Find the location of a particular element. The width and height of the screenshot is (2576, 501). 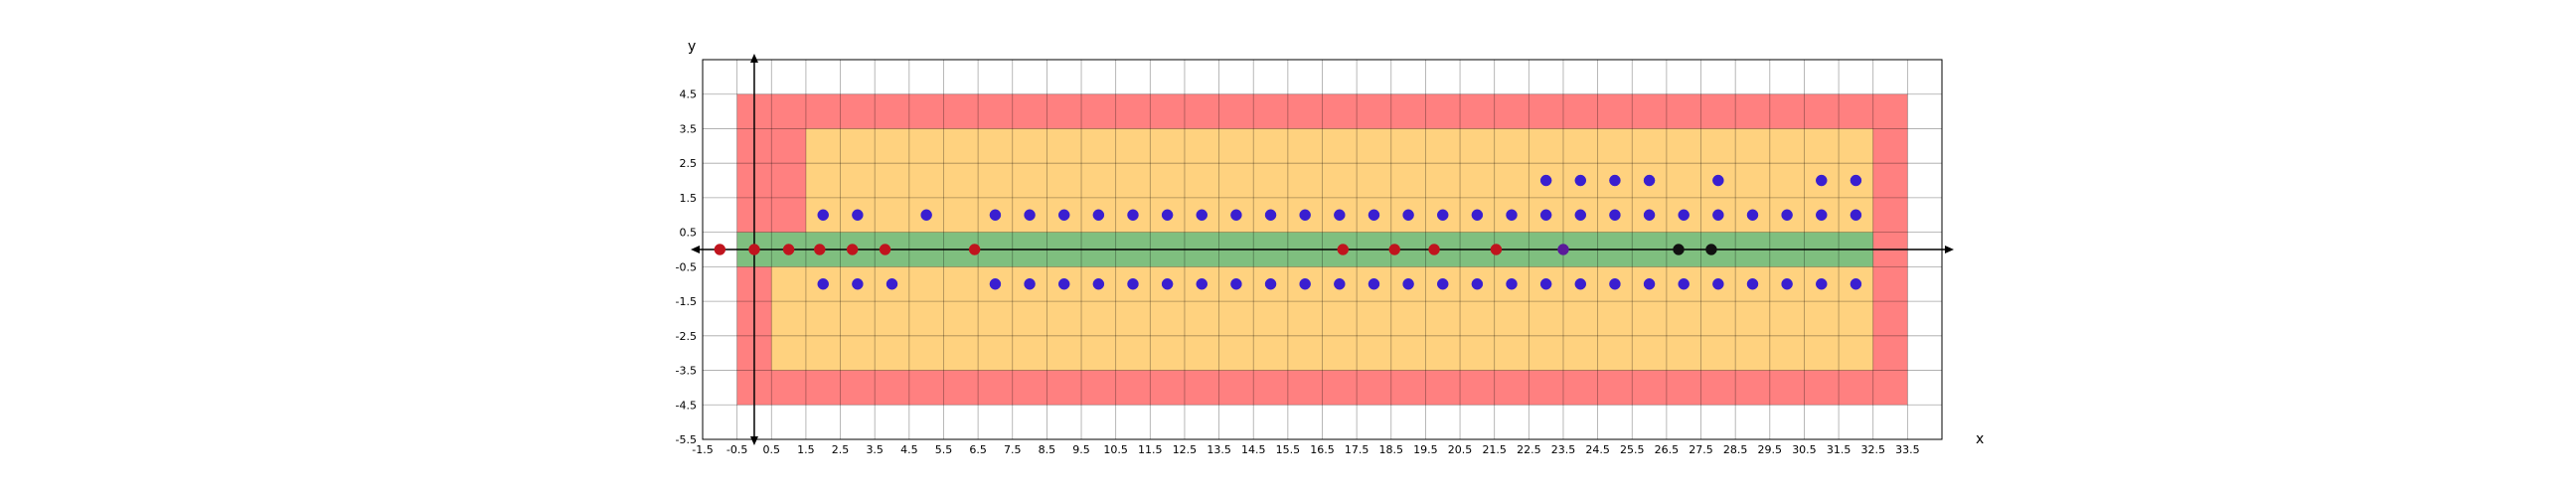

x-tick-label: 32.5 is located at coordinates (1872, 449).